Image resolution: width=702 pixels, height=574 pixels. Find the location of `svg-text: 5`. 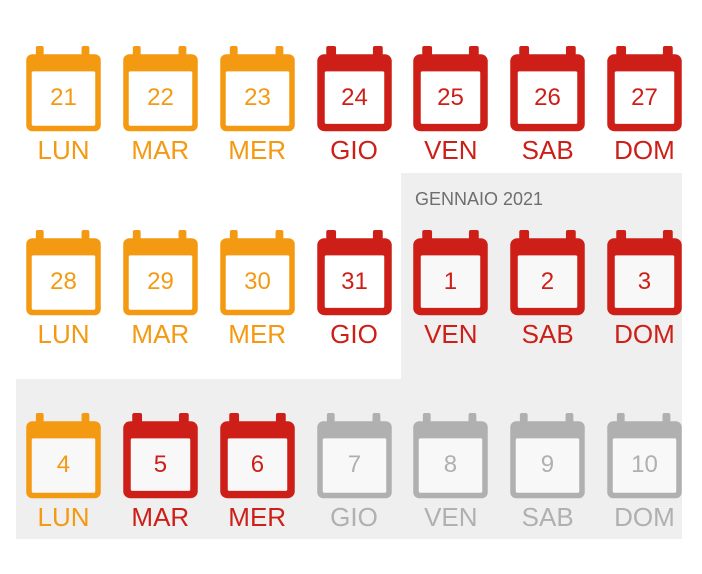

svg-text: 5 is located at coordinates (160, 464).